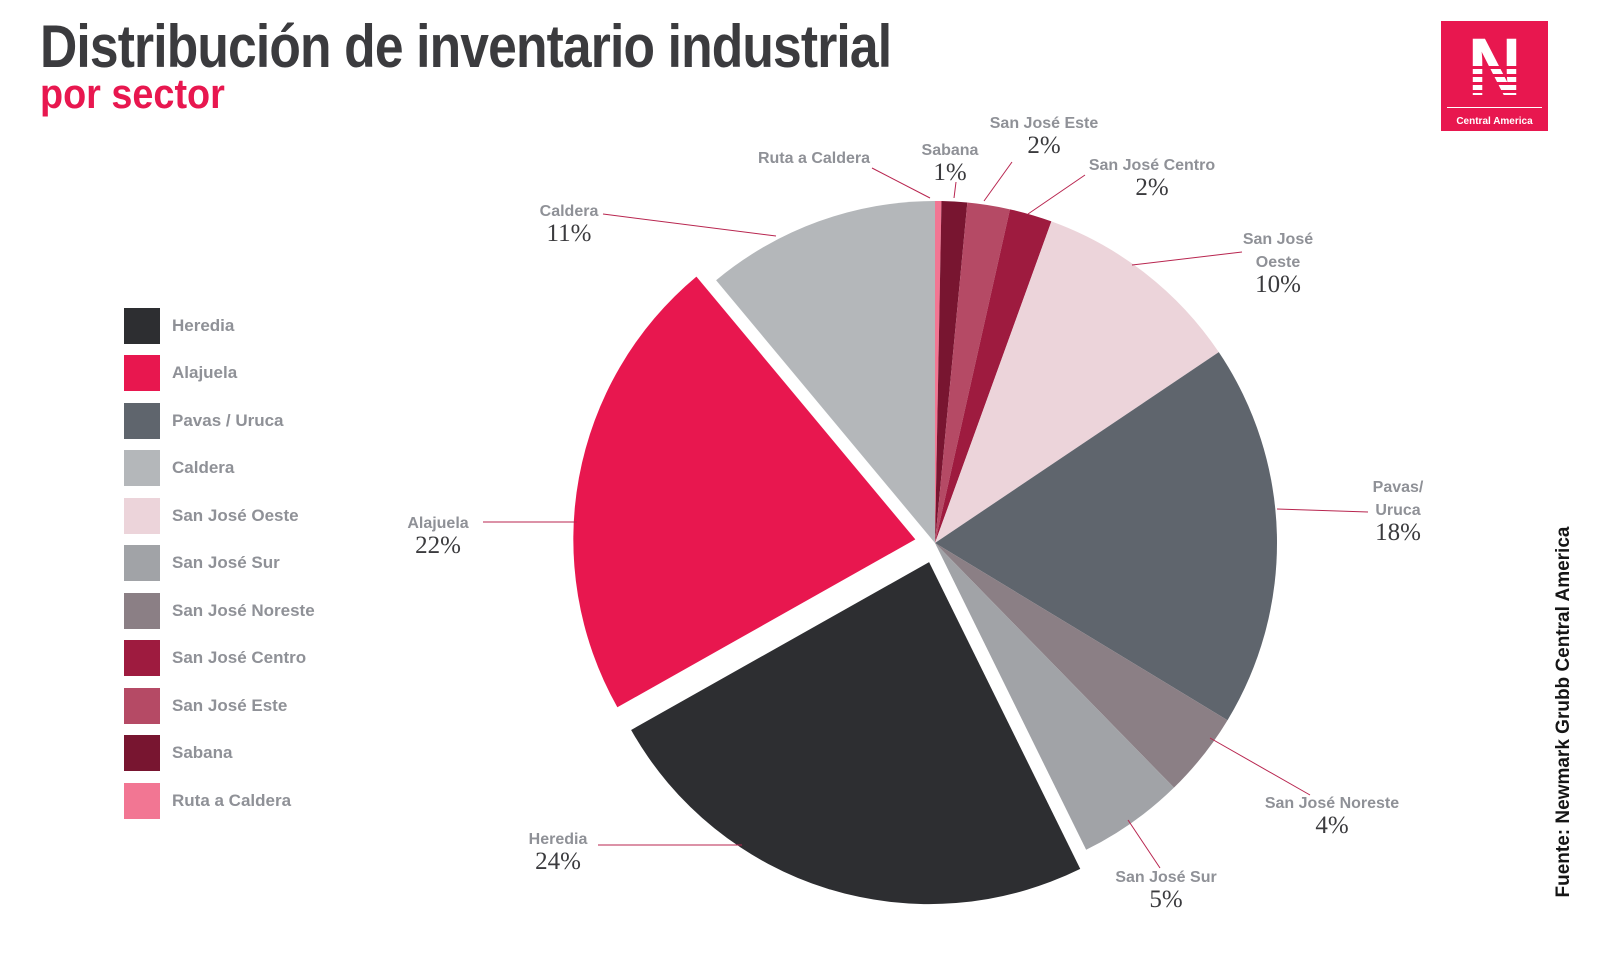 Image resolution: width=1600 pixels, height=956 pixels. What do you see at coordinates (226, 563) in the screenshot?
I see `legend-label: San José Sur` at bounding box center [226, 563].